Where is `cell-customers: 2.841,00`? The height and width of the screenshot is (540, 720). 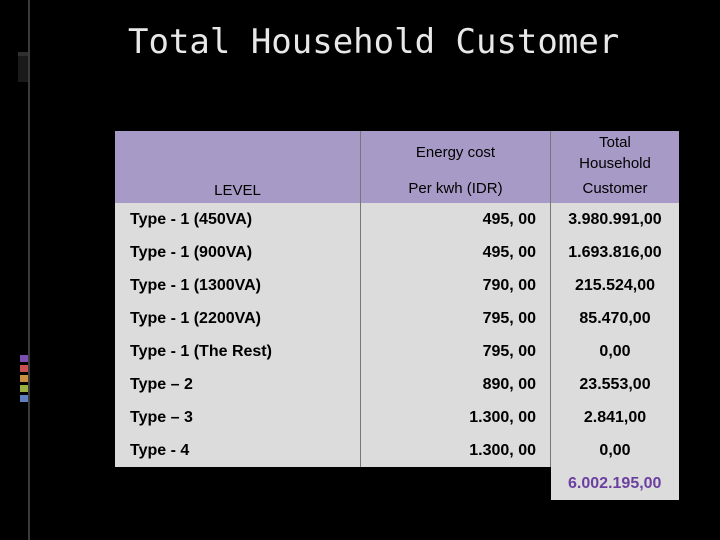
cell-customers: 2.841,00 is located at coordinates (614, 417).